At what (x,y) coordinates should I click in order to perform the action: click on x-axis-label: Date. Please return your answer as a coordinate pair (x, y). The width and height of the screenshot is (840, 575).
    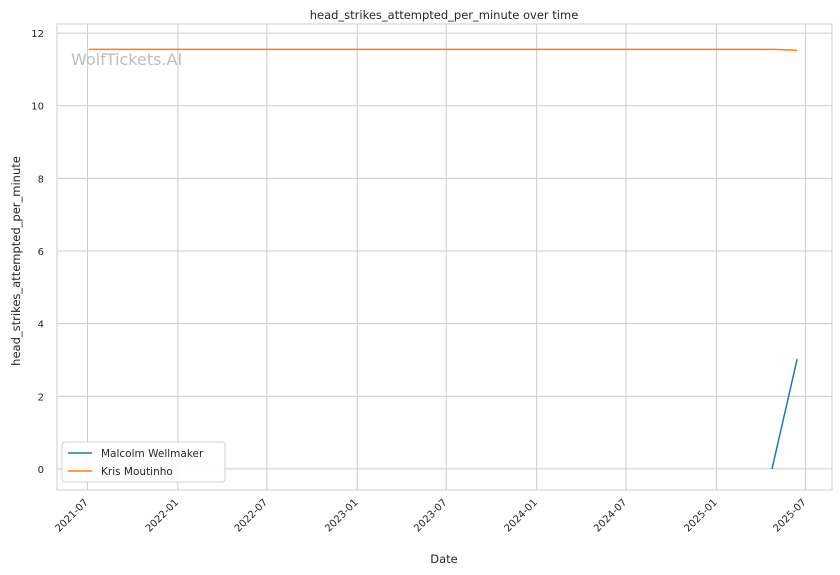
    Looking at the image, I should click on (444, 559).